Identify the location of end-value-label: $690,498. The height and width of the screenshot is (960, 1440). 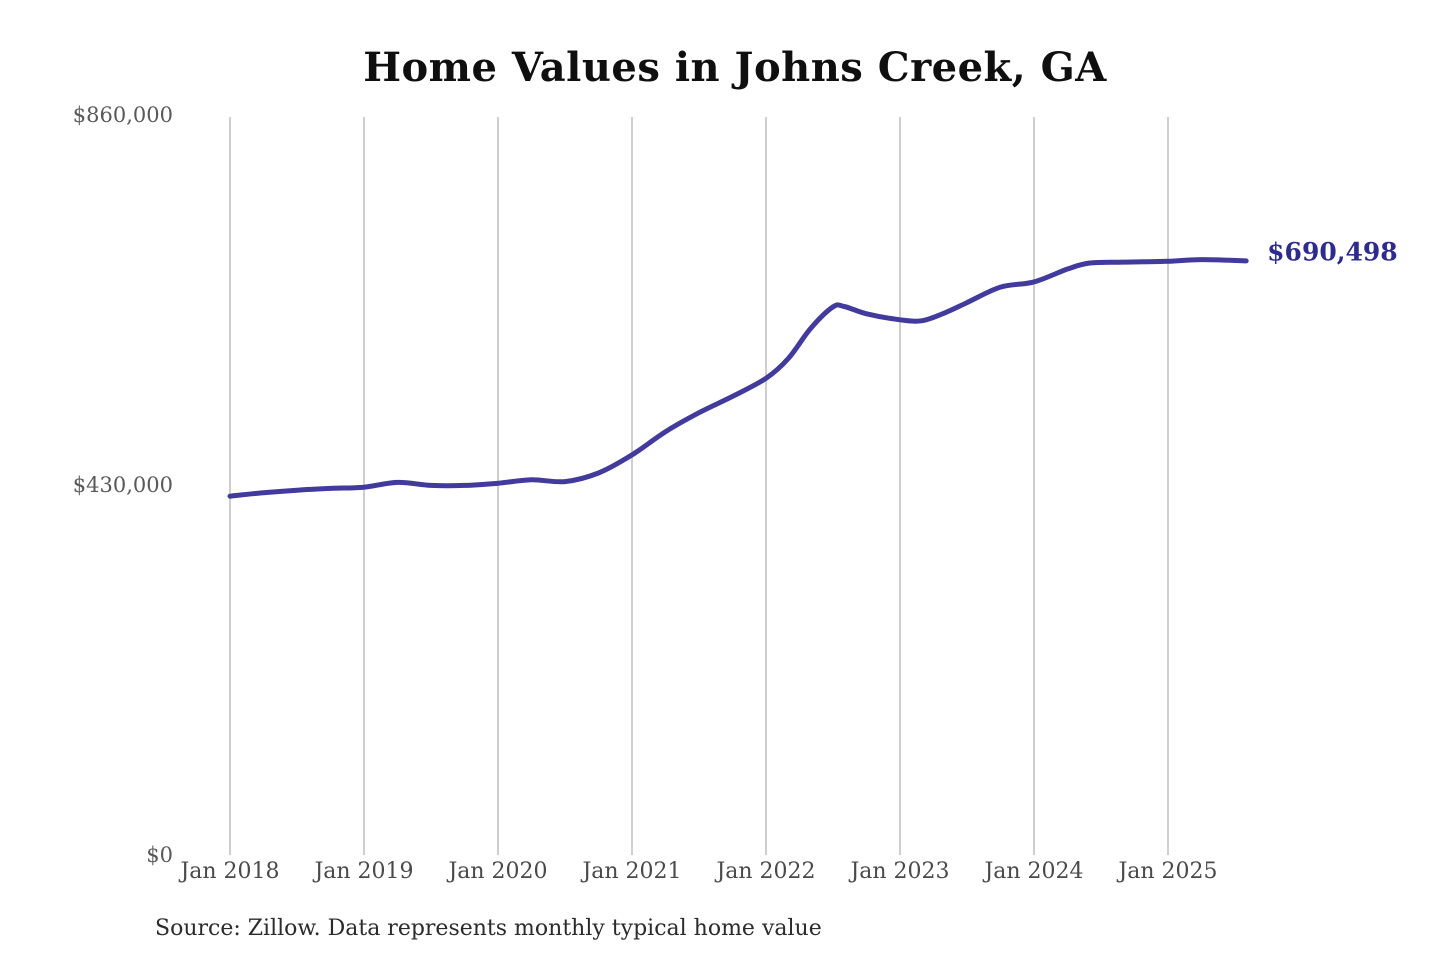
(1332, 252).